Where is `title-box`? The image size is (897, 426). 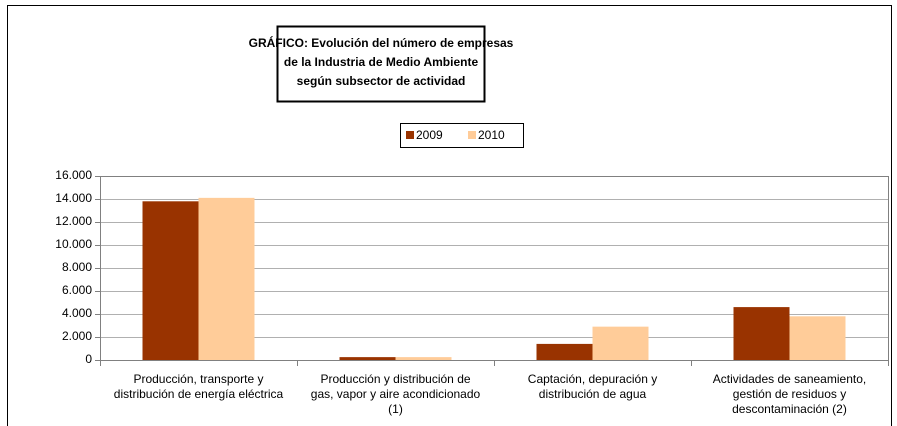 title-box is located at coordinates (381, 64).